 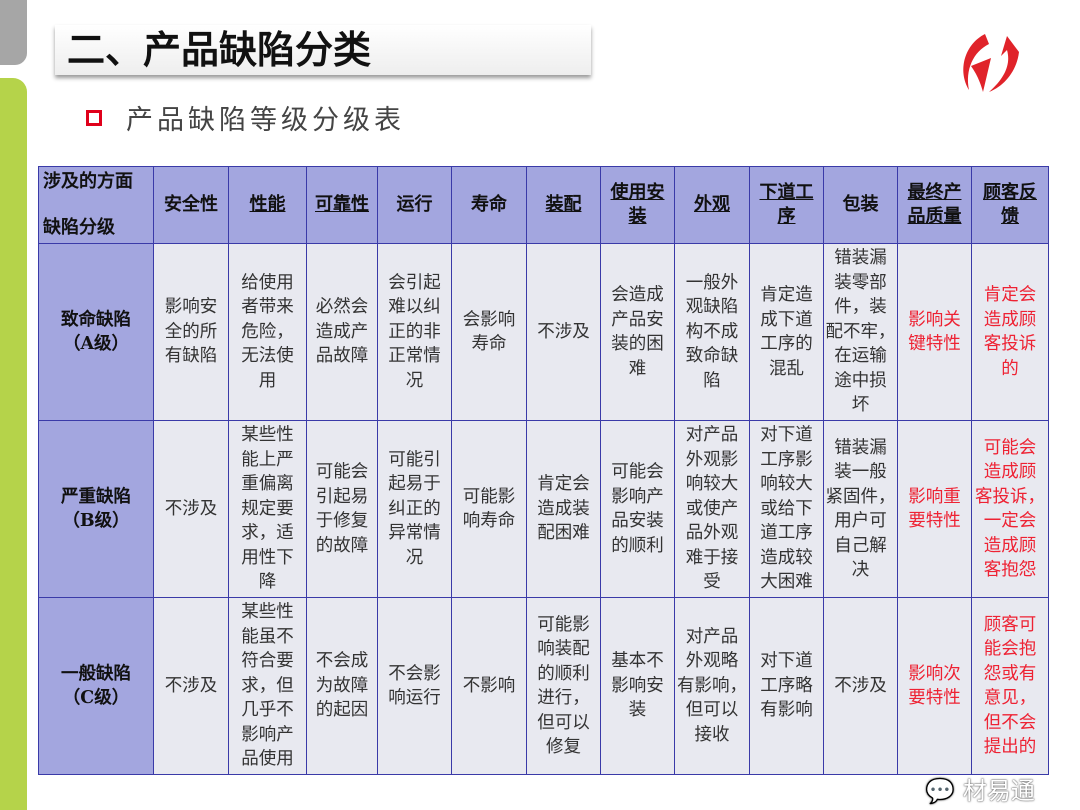 I want to click on table-cell: 对下道 工序略 有影响, so click(x=786, y=686).